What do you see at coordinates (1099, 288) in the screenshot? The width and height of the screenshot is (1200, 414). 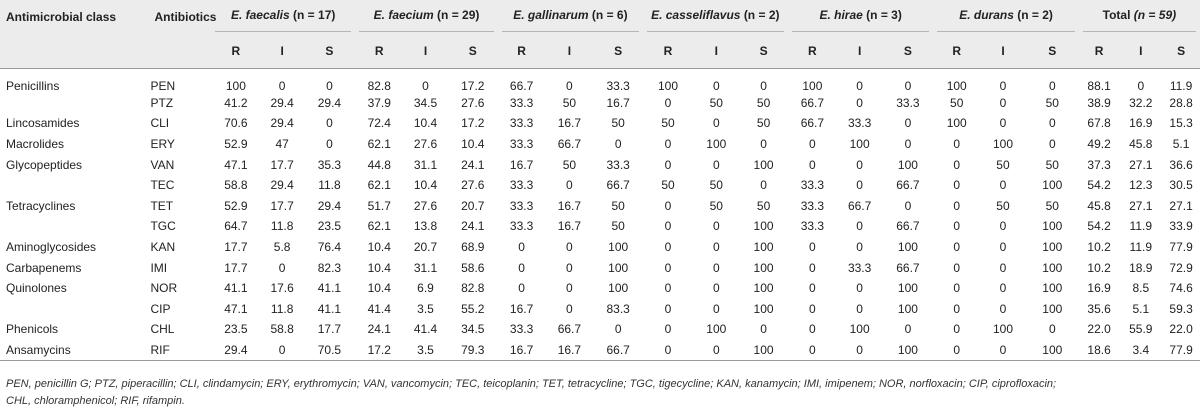 I see `value-cell: 16.9` at bounding box center [1099, 288].